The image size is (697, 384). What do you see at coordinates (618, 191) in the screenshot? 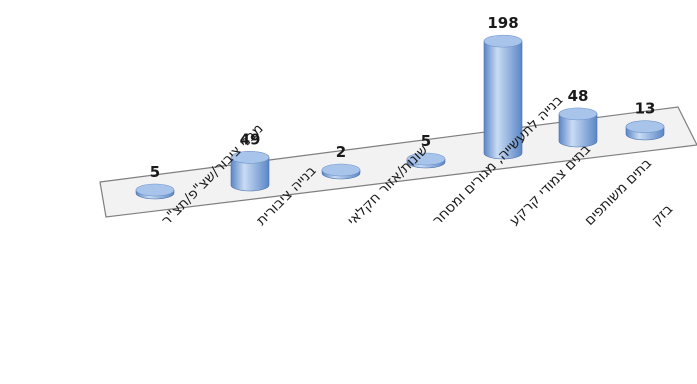
I see `category-label: בתים משותפים` at bounding box center [618, 191].